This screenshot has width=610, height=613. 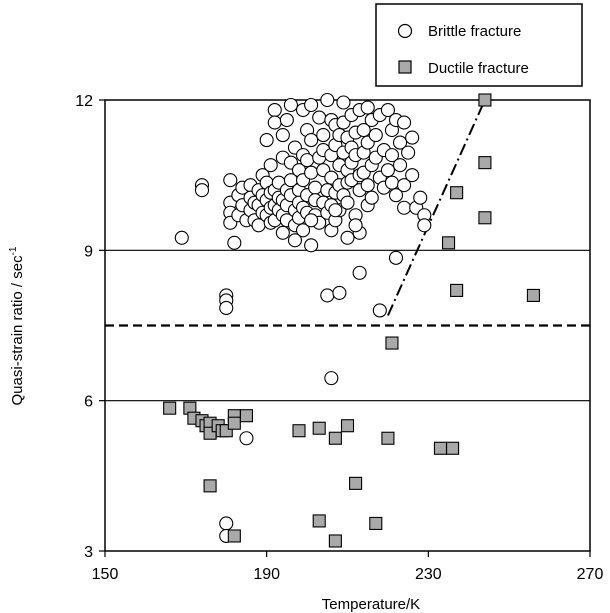 I want to click on x-tick-label-190: 190, so click(x=266, y=574).